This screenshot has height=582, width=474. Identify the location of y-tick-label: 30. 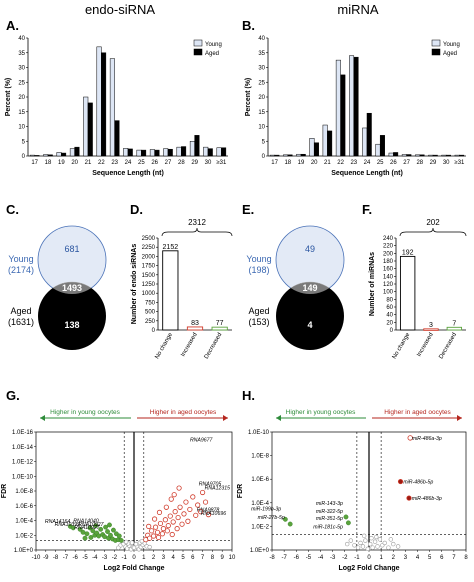
(21, 69).